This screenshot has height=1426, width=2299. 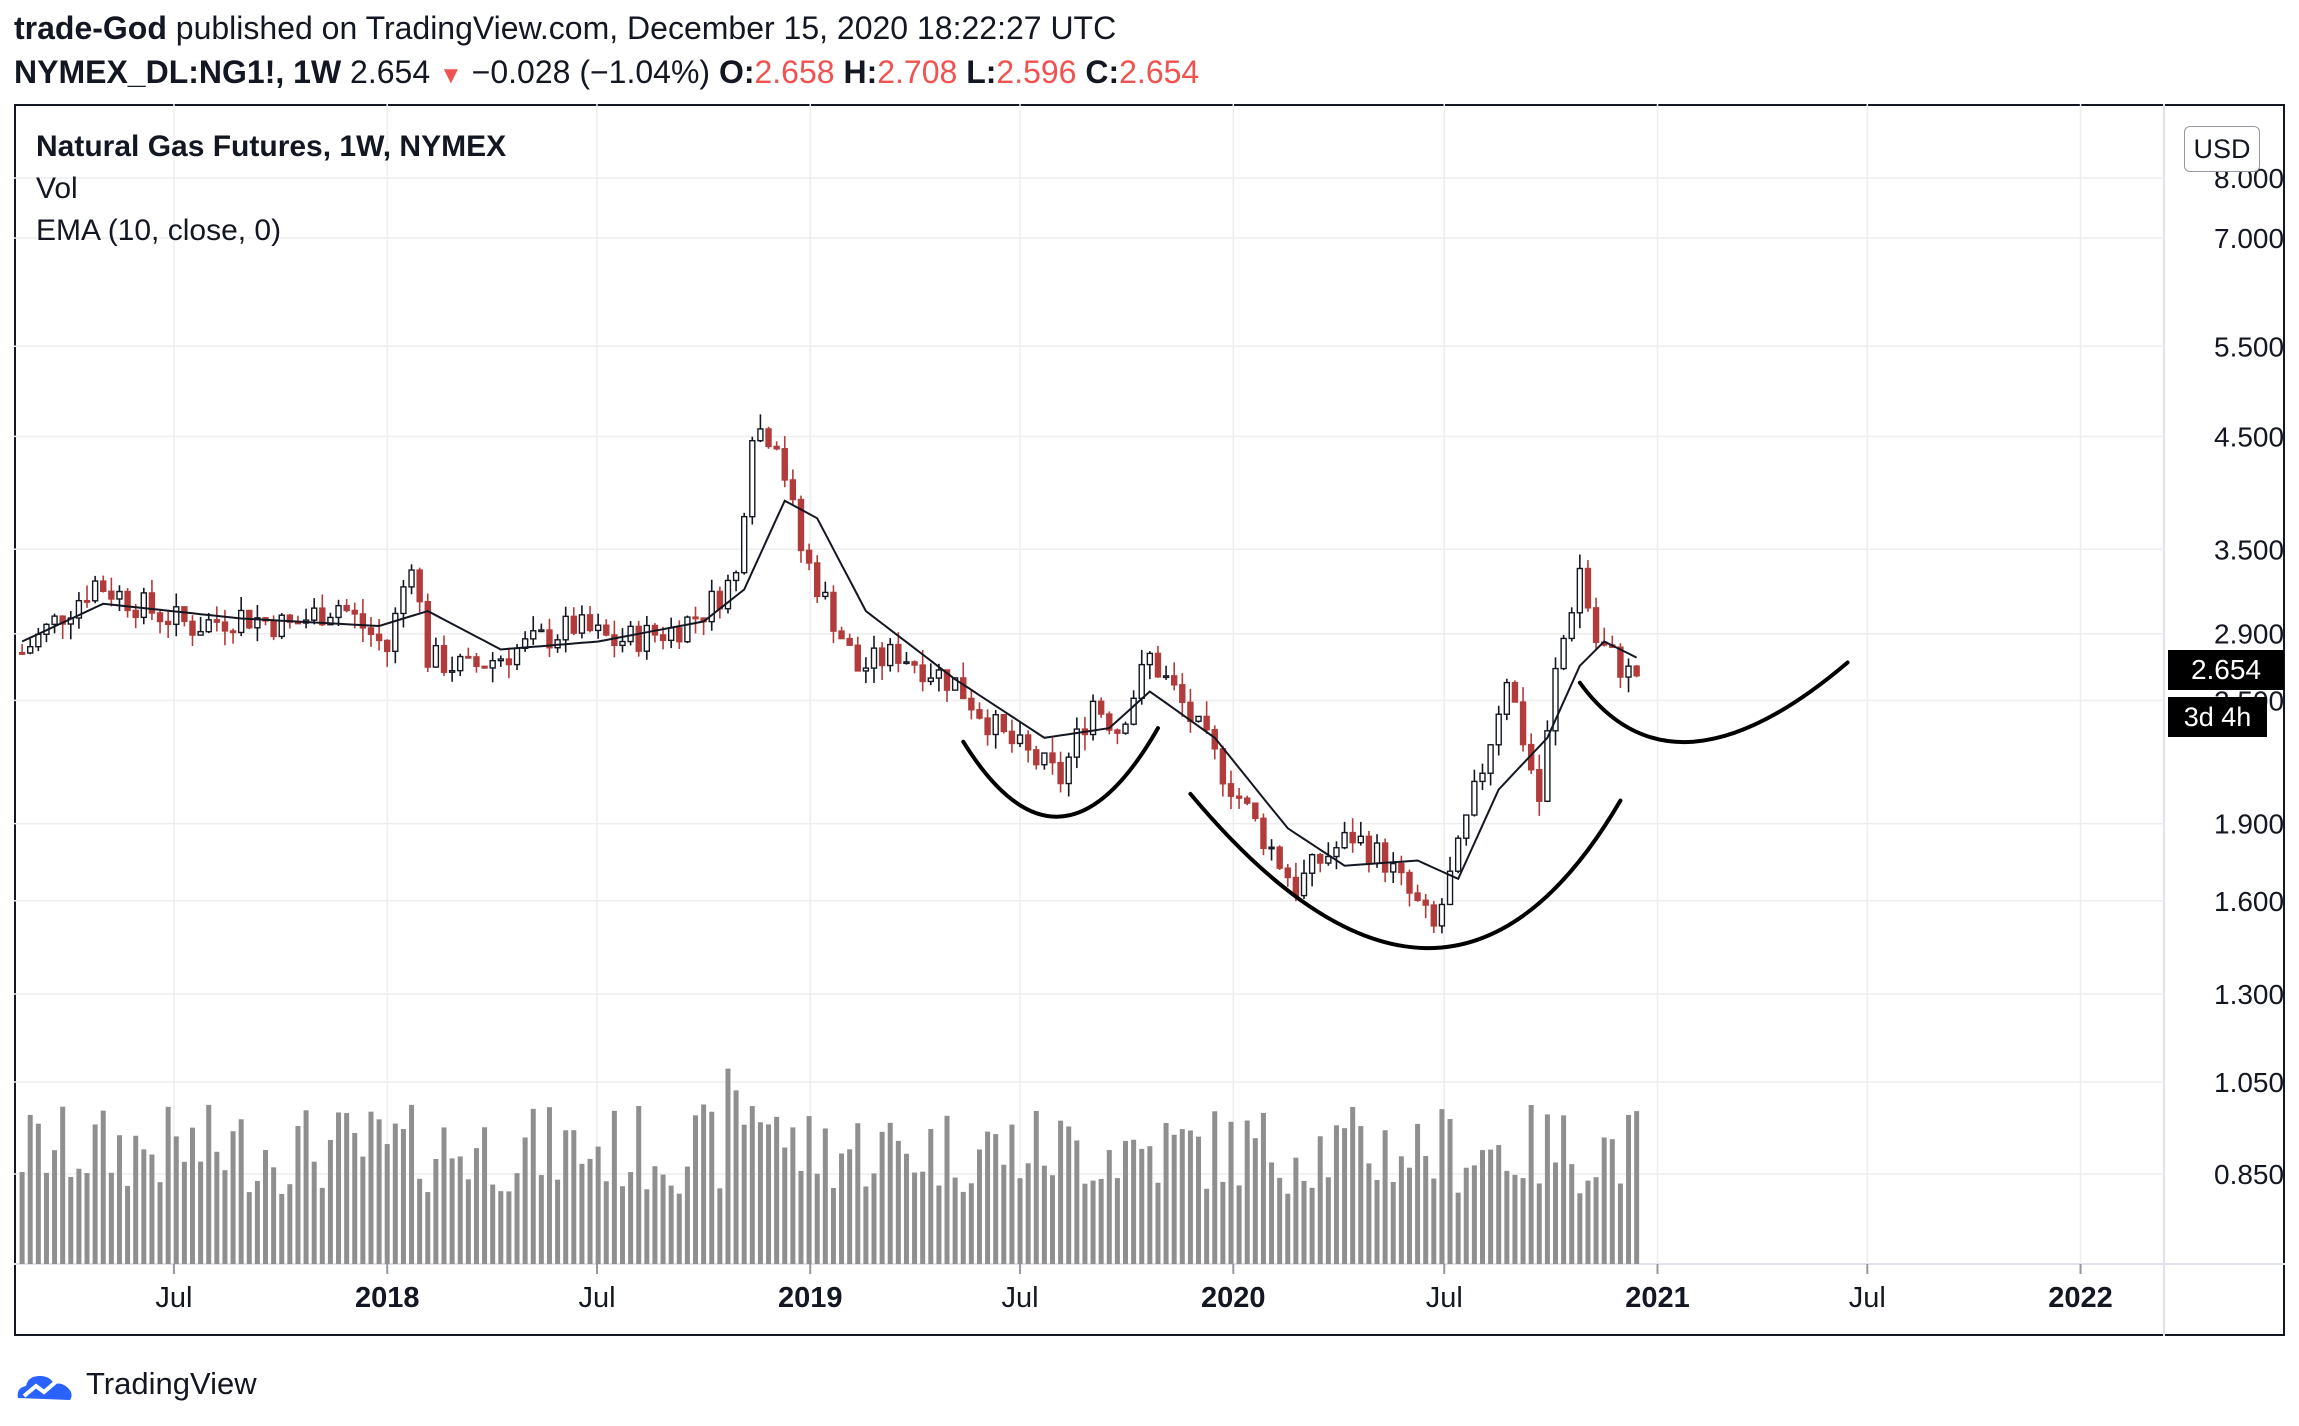 I want to click on price-tick-label: 1.900, so click(x=2249, y=824).